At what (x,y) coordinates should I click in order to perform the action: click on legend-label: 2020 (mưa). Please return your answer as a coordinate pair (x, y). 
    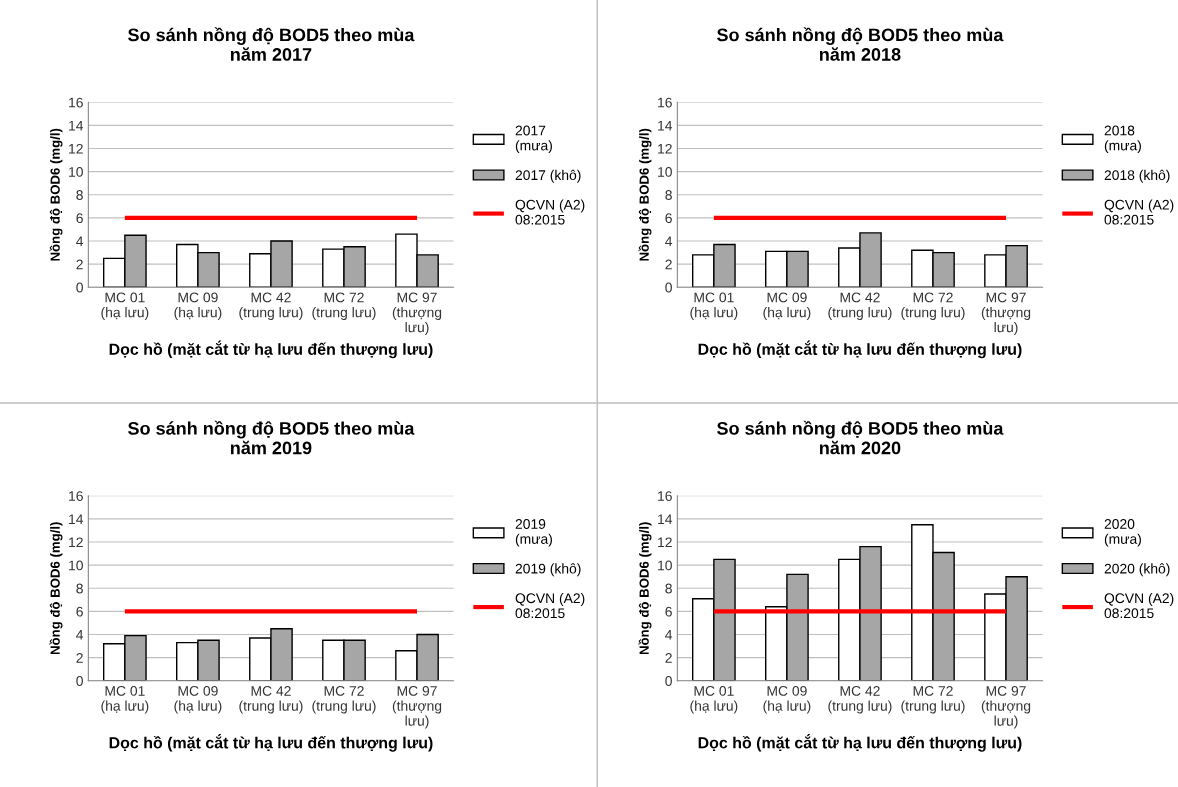
    Looking at the image, I should click on (1122, 533).